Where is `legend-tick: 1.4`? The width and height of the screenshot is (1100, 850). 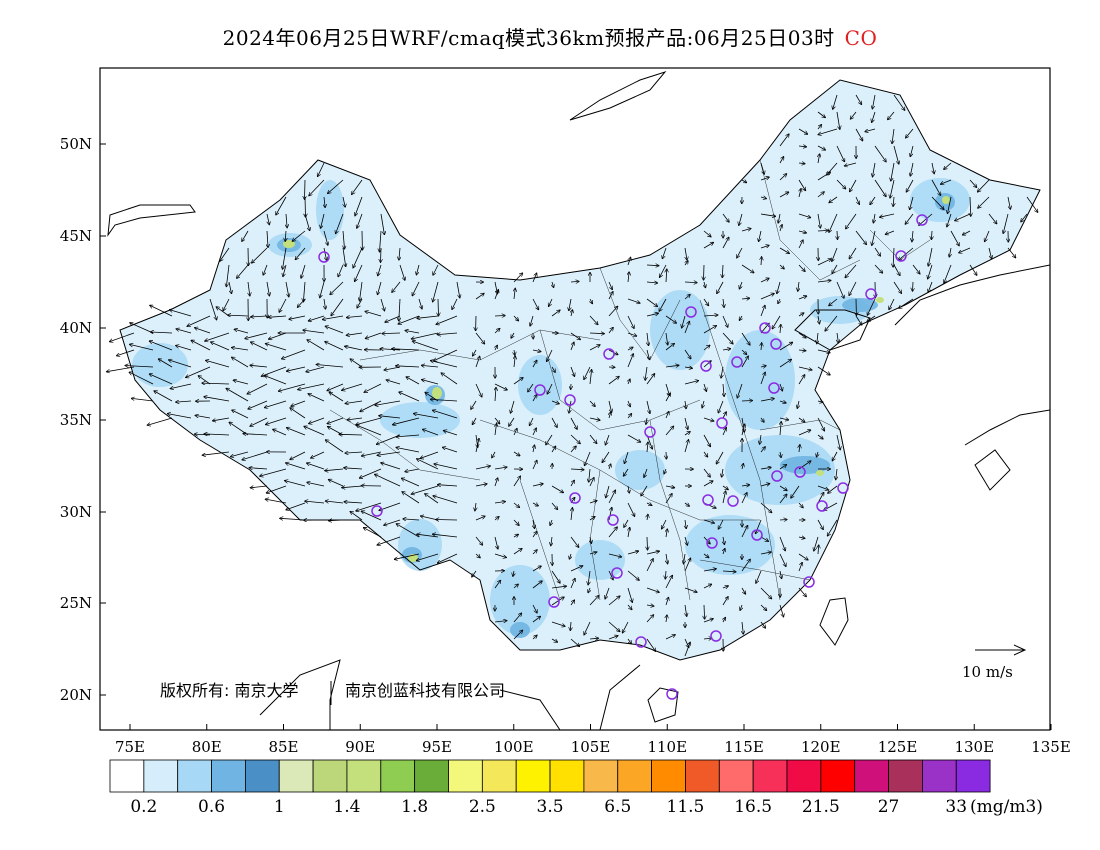
legend-tick: 1.4 is located at coordinates (346, 807).